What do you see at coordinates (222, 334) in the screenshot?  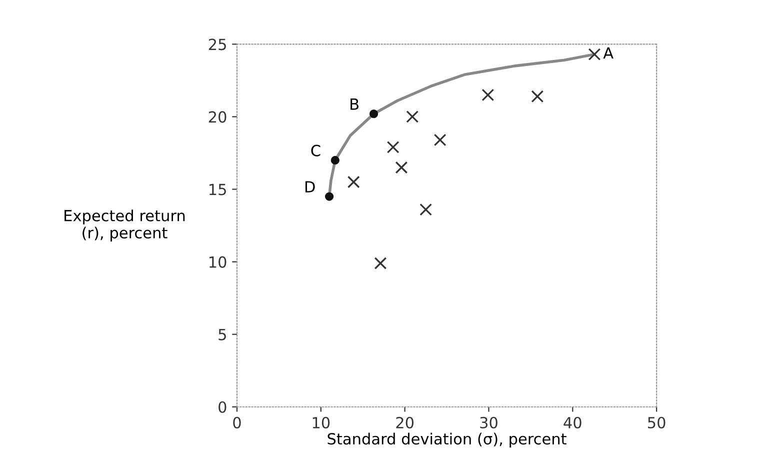 I see `y-tick-label: 5` at bounding box center [222, 334].